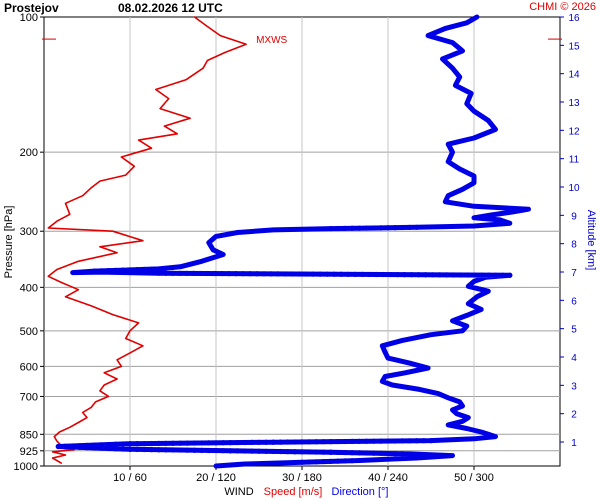  Describe the element at coordinates (574, 273) in the screenshot. I see `altitude-tick-label: 7` at that location.